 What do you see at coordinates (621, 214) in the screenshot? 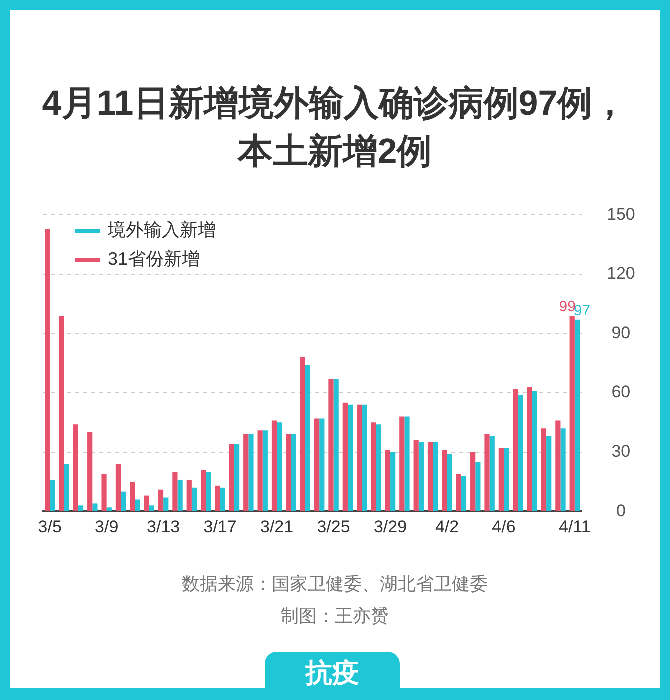
I see `y-tick-label: 150` at bounding box center [621, 214].